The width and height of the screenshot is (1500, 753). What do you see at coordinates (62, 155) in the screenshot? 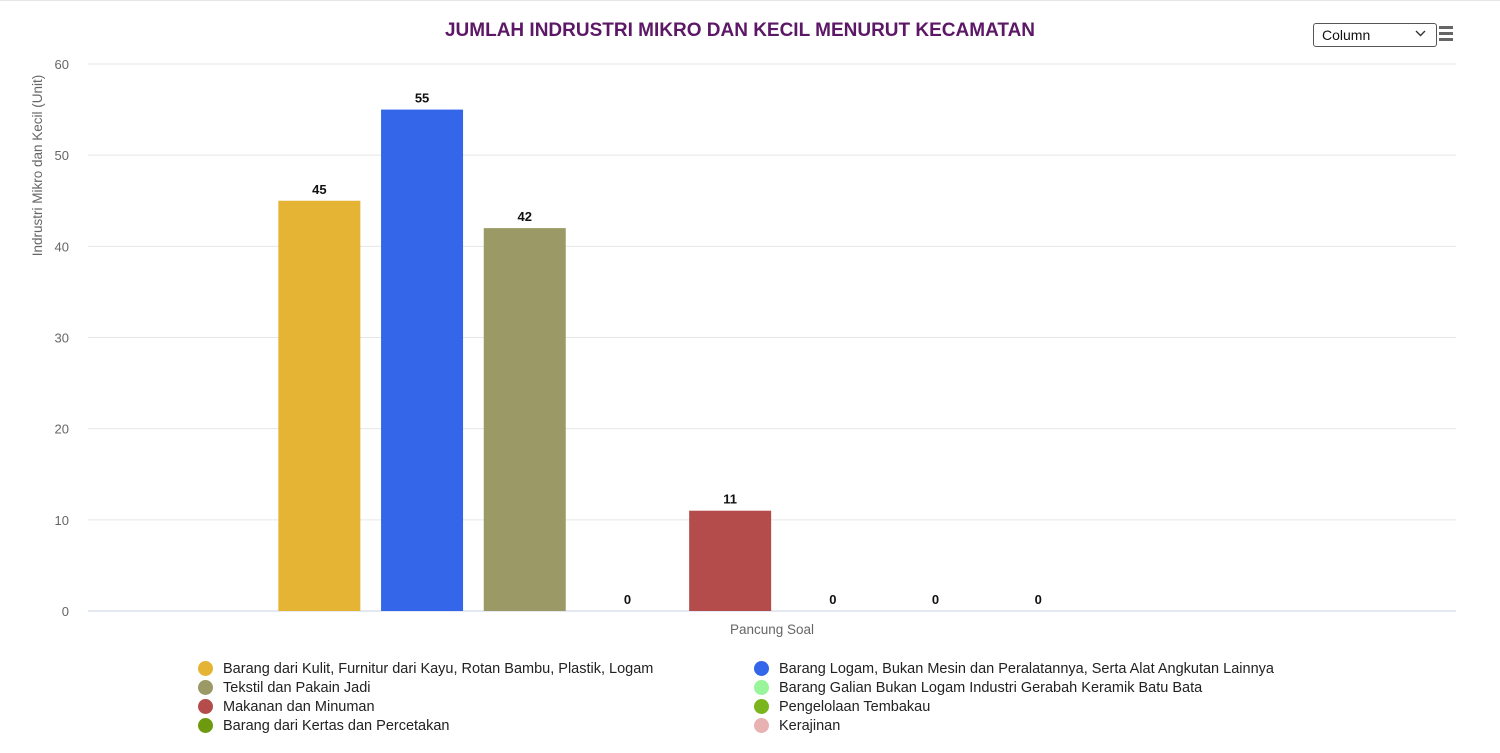
I see `y-tick-label: 50` at bounding box center [62, 155].